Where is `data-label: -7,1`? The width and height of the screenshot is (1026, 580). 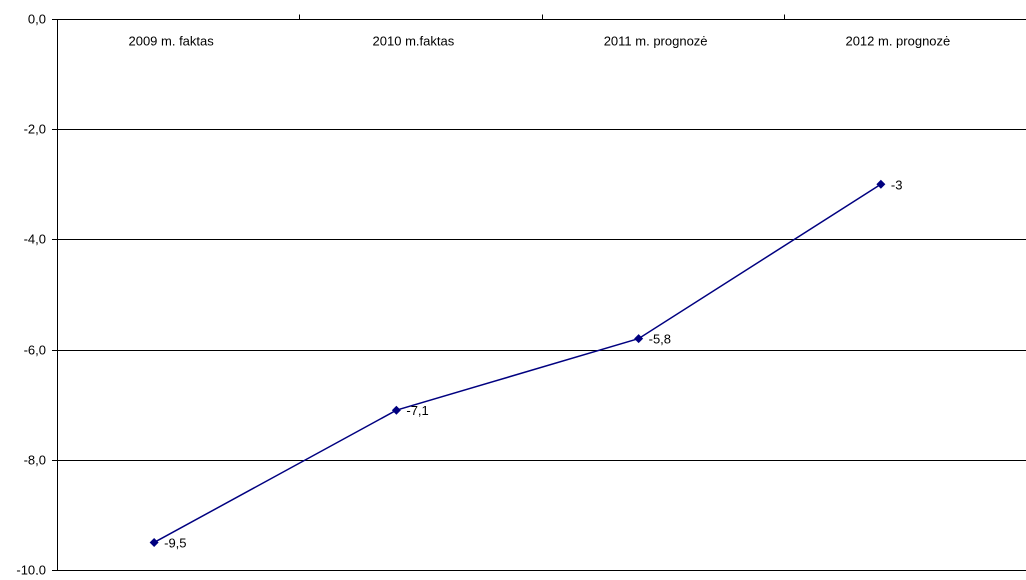
data-label: -7,1 is located at coordinates (417, 410).